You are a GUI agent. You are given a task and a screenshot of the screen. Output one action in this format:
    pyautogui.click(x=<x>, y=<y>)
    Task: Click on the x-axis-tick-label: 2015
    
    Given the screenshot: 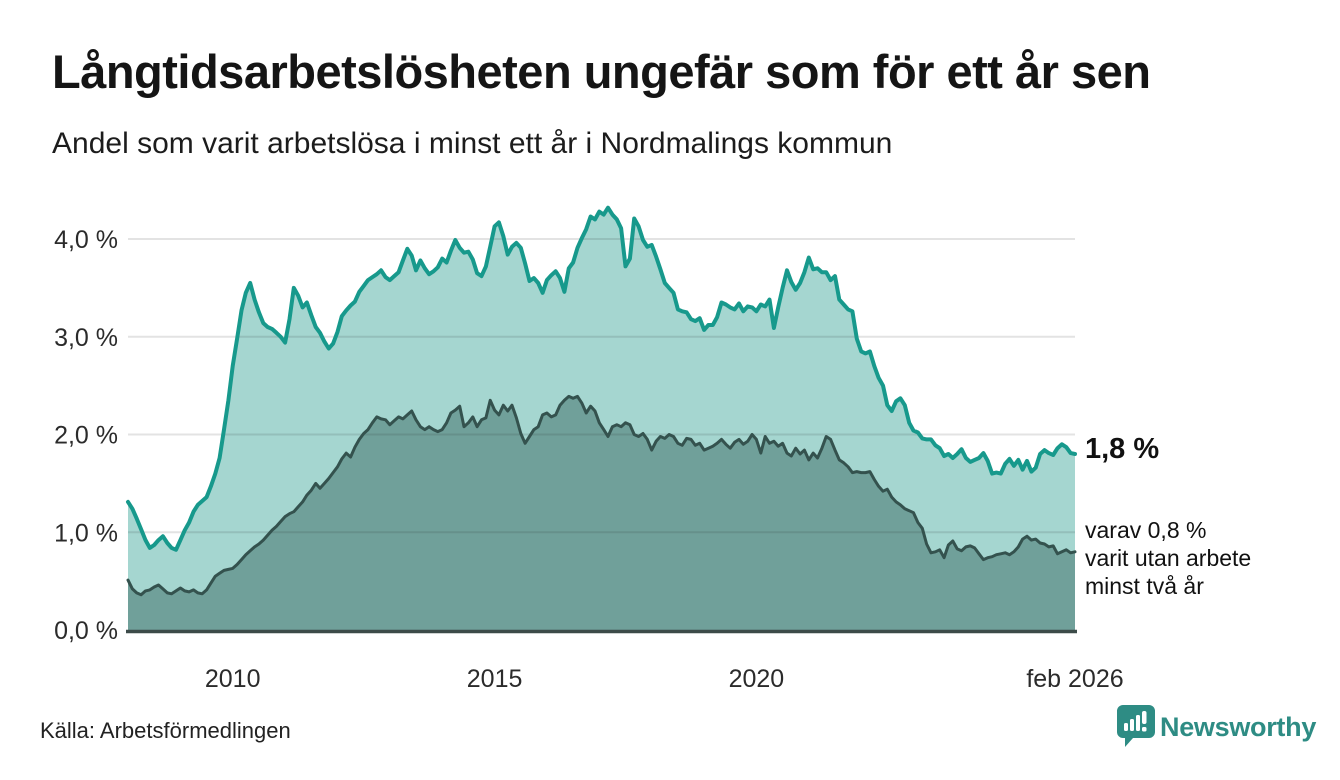 What is the action you would take?
    pyautogui.click(x=495, y=679)
    